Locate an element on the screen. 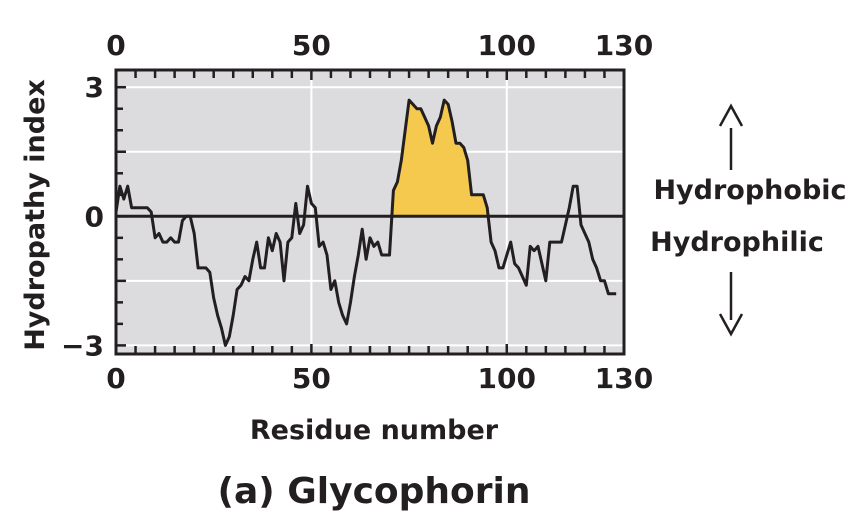 The width and height of the screenshot is (868, 522). hydrophobic-fill is located at coordinates (440, 158).